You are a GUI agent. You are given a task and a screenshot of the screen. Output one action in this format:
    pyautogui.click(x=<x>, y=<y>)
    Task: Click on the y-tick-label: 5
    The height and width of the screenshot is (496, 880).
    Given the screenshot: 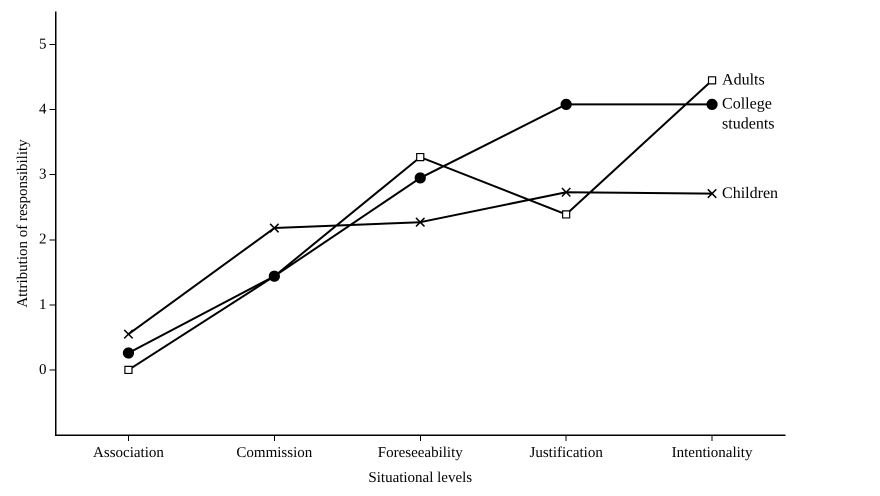 What is the action you would take?
    pyautogui.click(x=42, y=44)
    